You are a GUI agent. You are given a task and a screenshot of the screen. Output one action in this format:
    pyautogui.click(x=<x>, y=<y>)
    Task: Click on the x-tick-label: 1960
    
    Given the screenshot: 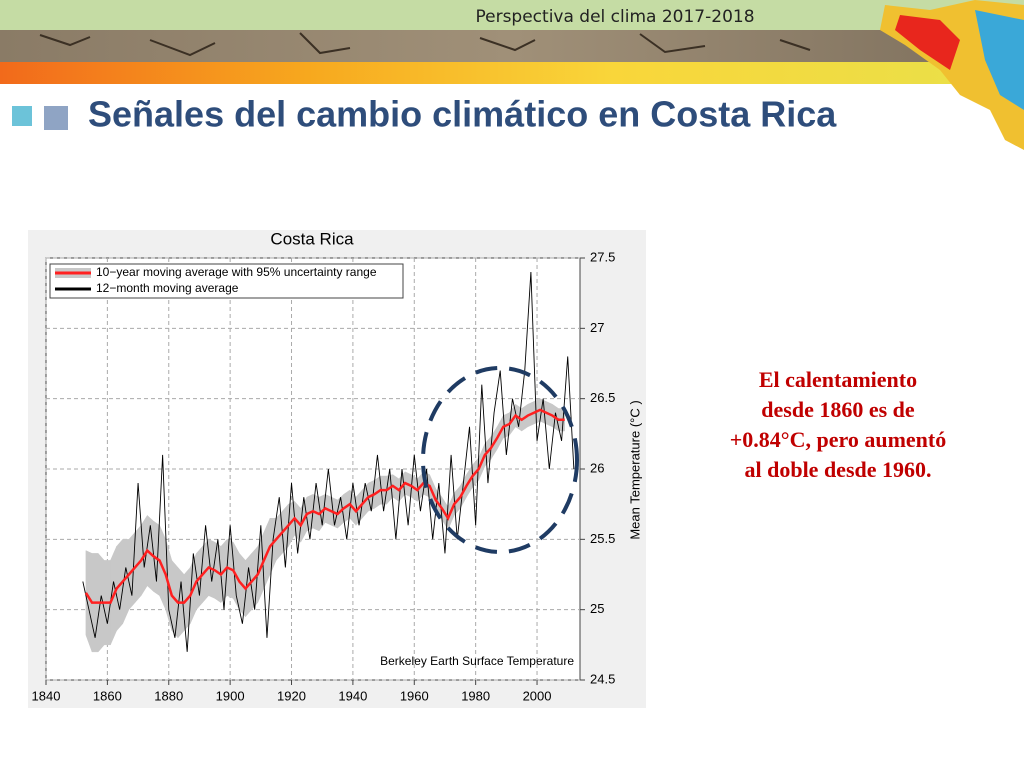 What is the action you would take?
    pyautogui.click(x=414, y=695)
    